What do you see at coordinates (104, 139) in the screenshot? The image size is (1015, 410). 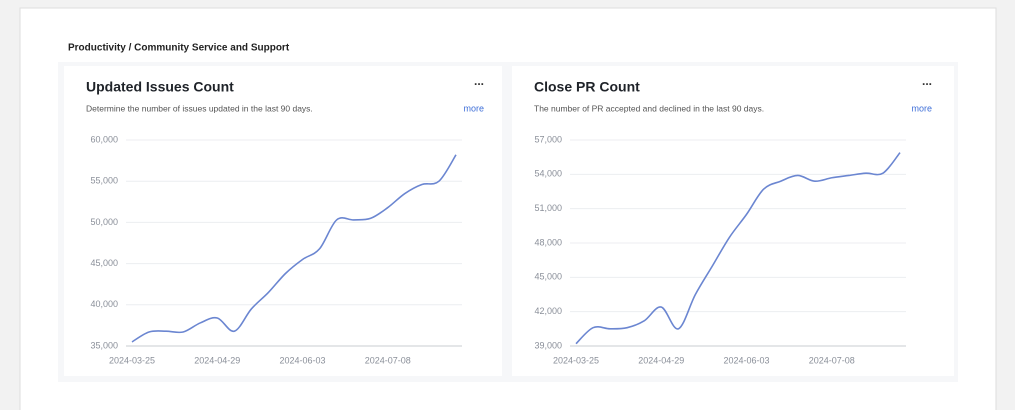 I see `y-tick-label: 60,000` at bounding box center [104, 139].